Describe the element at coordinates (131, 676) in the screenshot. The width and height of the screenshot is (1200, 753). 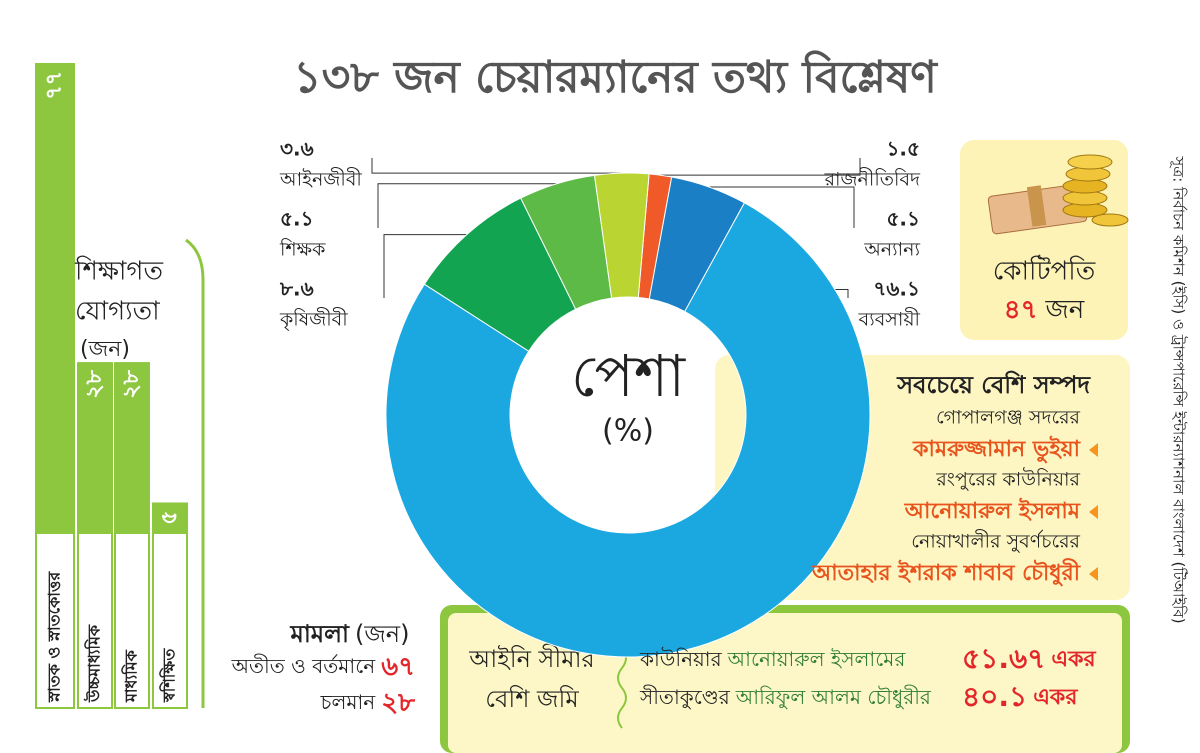
I see `bar-category-label: মাধ্যমিক` at that location.